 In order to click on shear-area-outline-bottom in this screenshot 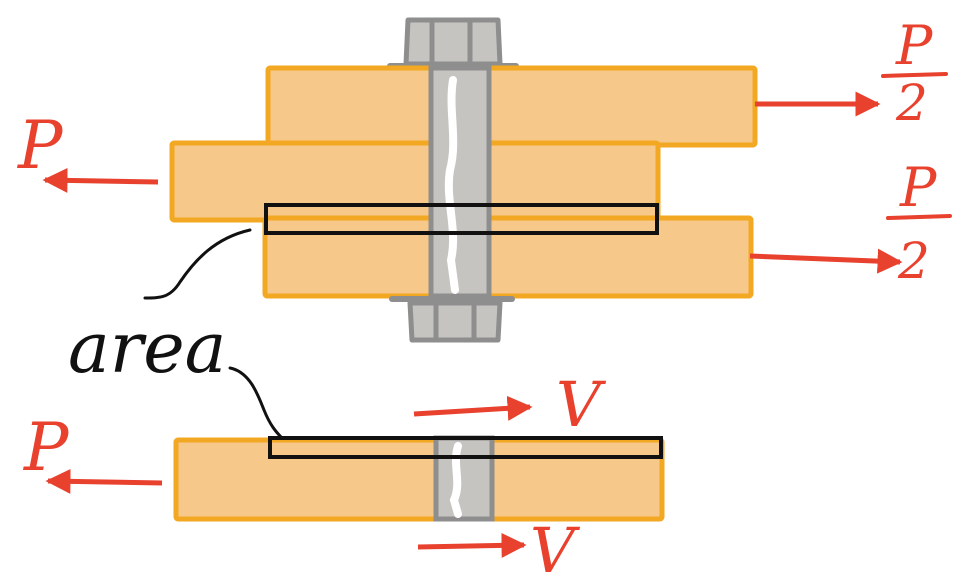, I will do `click(465, 447)`.